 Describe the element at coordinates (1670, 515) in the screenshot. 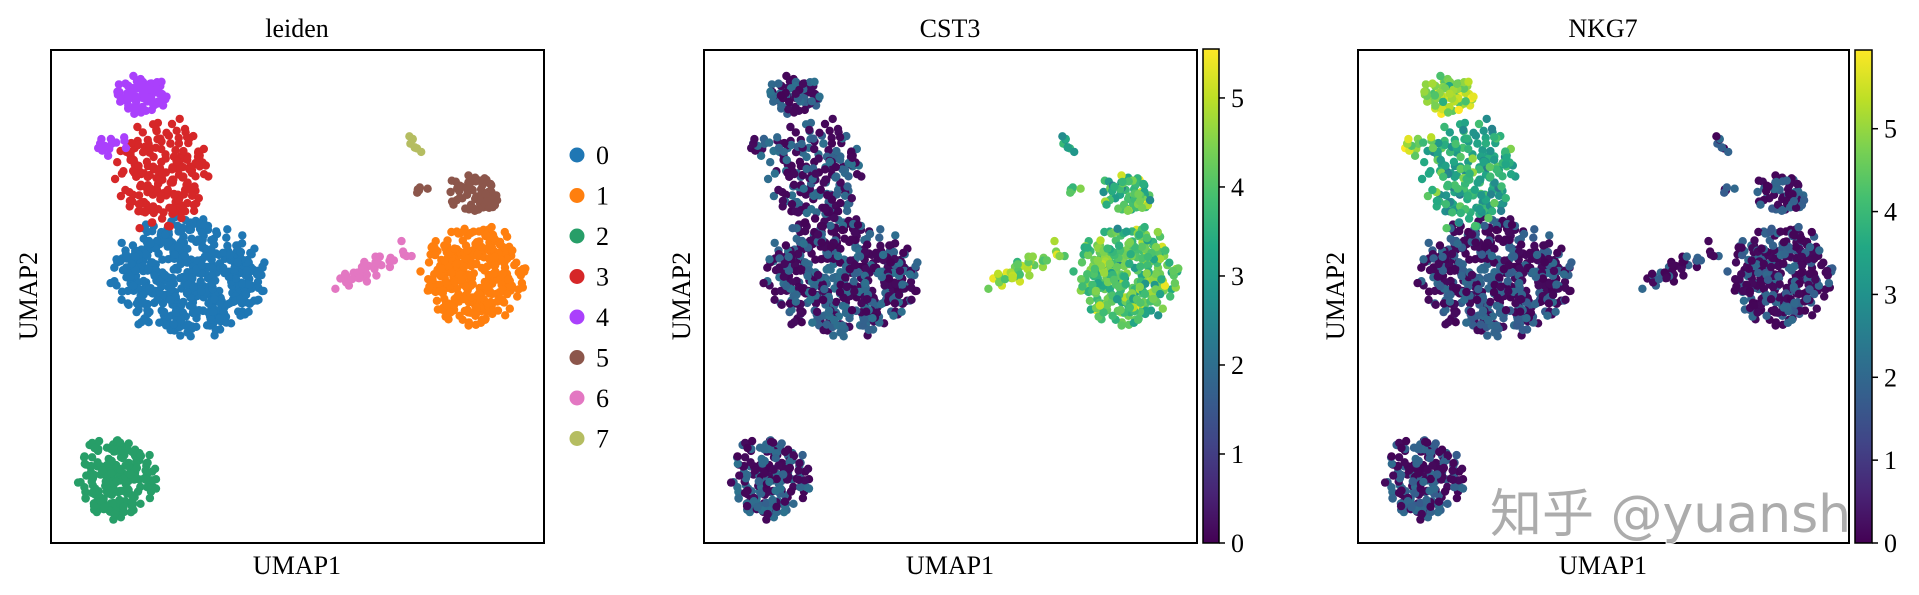

I see `watermark: 知乎 @yuansh` at that location.